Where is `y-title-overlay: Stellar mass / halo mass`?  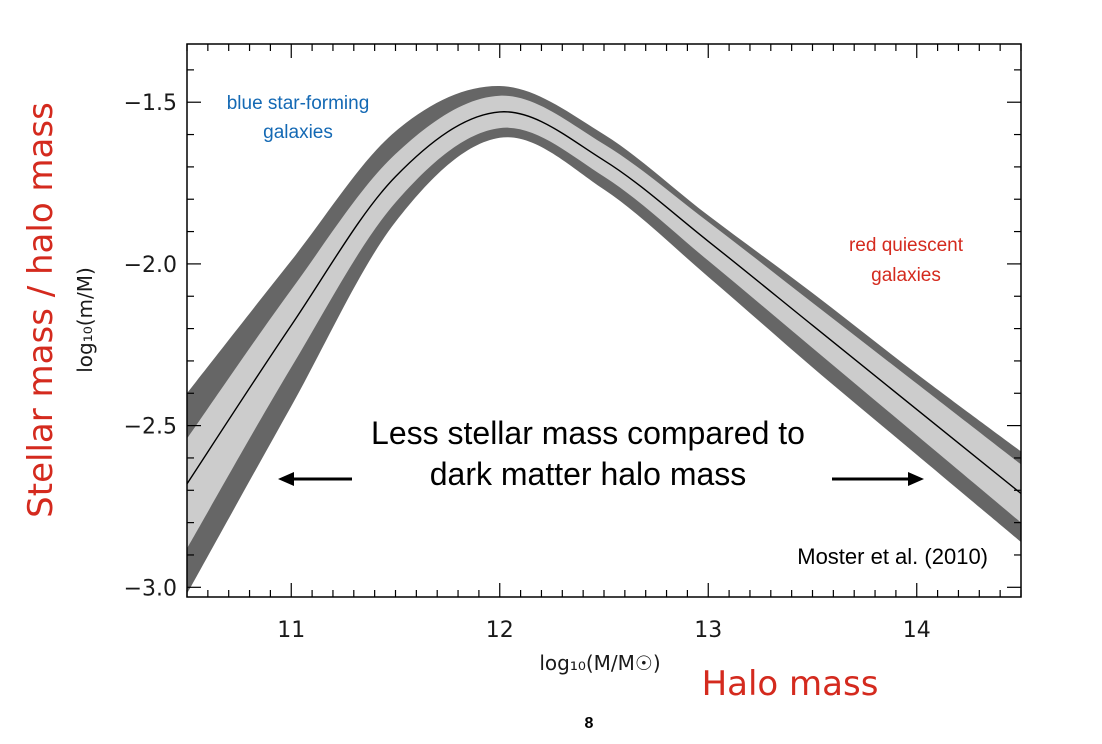
y-title-overlay: Stellar mass / halo mass is located at coordinates (41, 310).